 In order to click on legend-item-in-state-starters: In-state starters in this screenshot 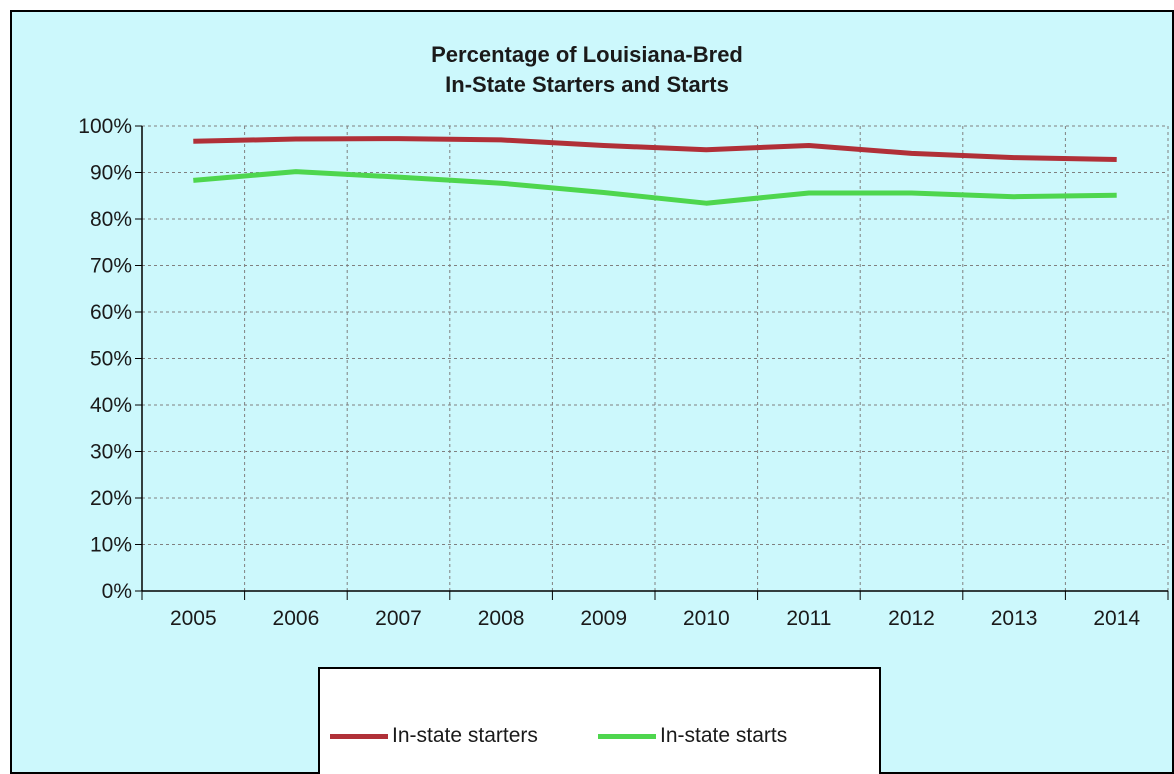, I will do `click(434, 736)`.